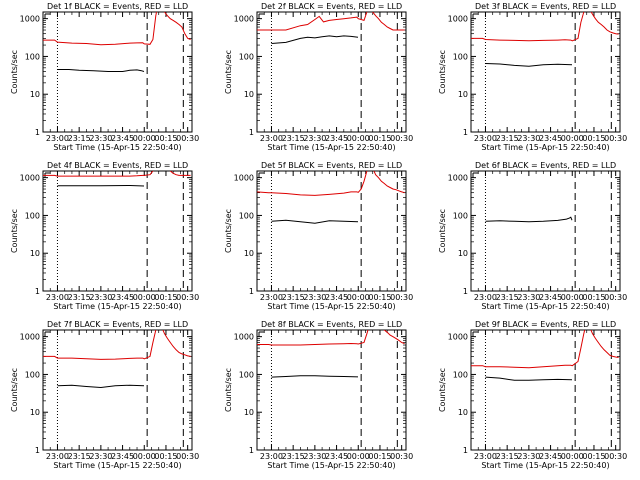  I want to click on panel-title: Det 3f BLACK = Events, RED = LLD, so click(545, 6).